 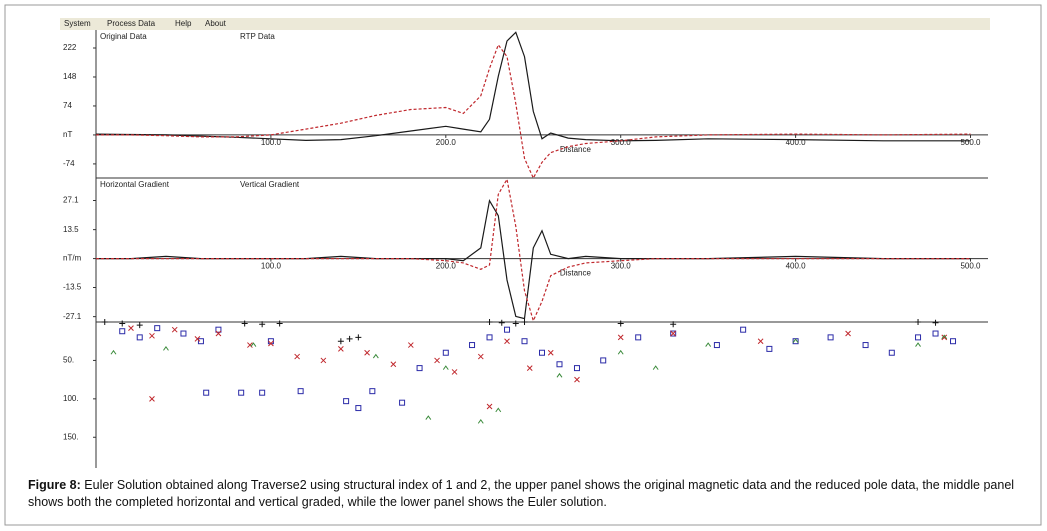 What do you see at coordinates (257, 36) in the screenshot?
I see `series-label: RTP Data` at bounding box center [257, 36].